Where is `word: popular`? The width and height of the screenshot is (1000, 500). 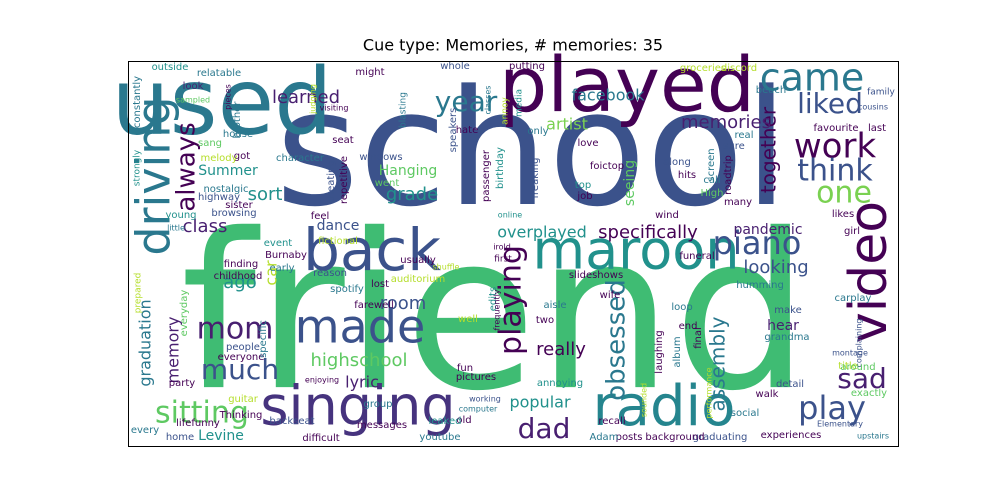 word: popular is located at coordinates (539, 402).